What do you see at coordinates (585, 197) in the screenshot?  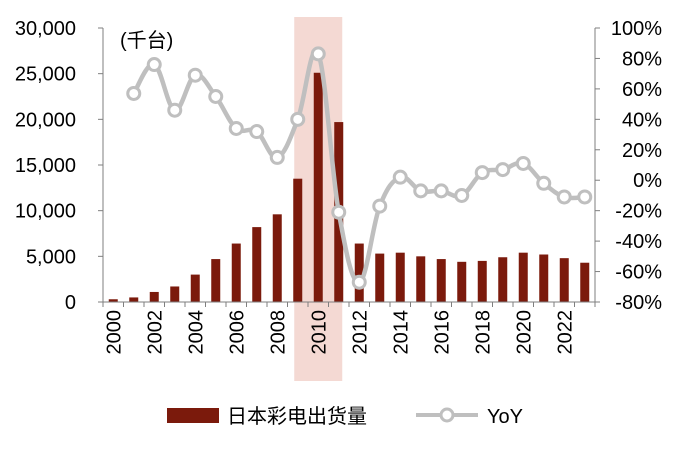 I see `yoy-point-2023` at bounding box center [585, 197].